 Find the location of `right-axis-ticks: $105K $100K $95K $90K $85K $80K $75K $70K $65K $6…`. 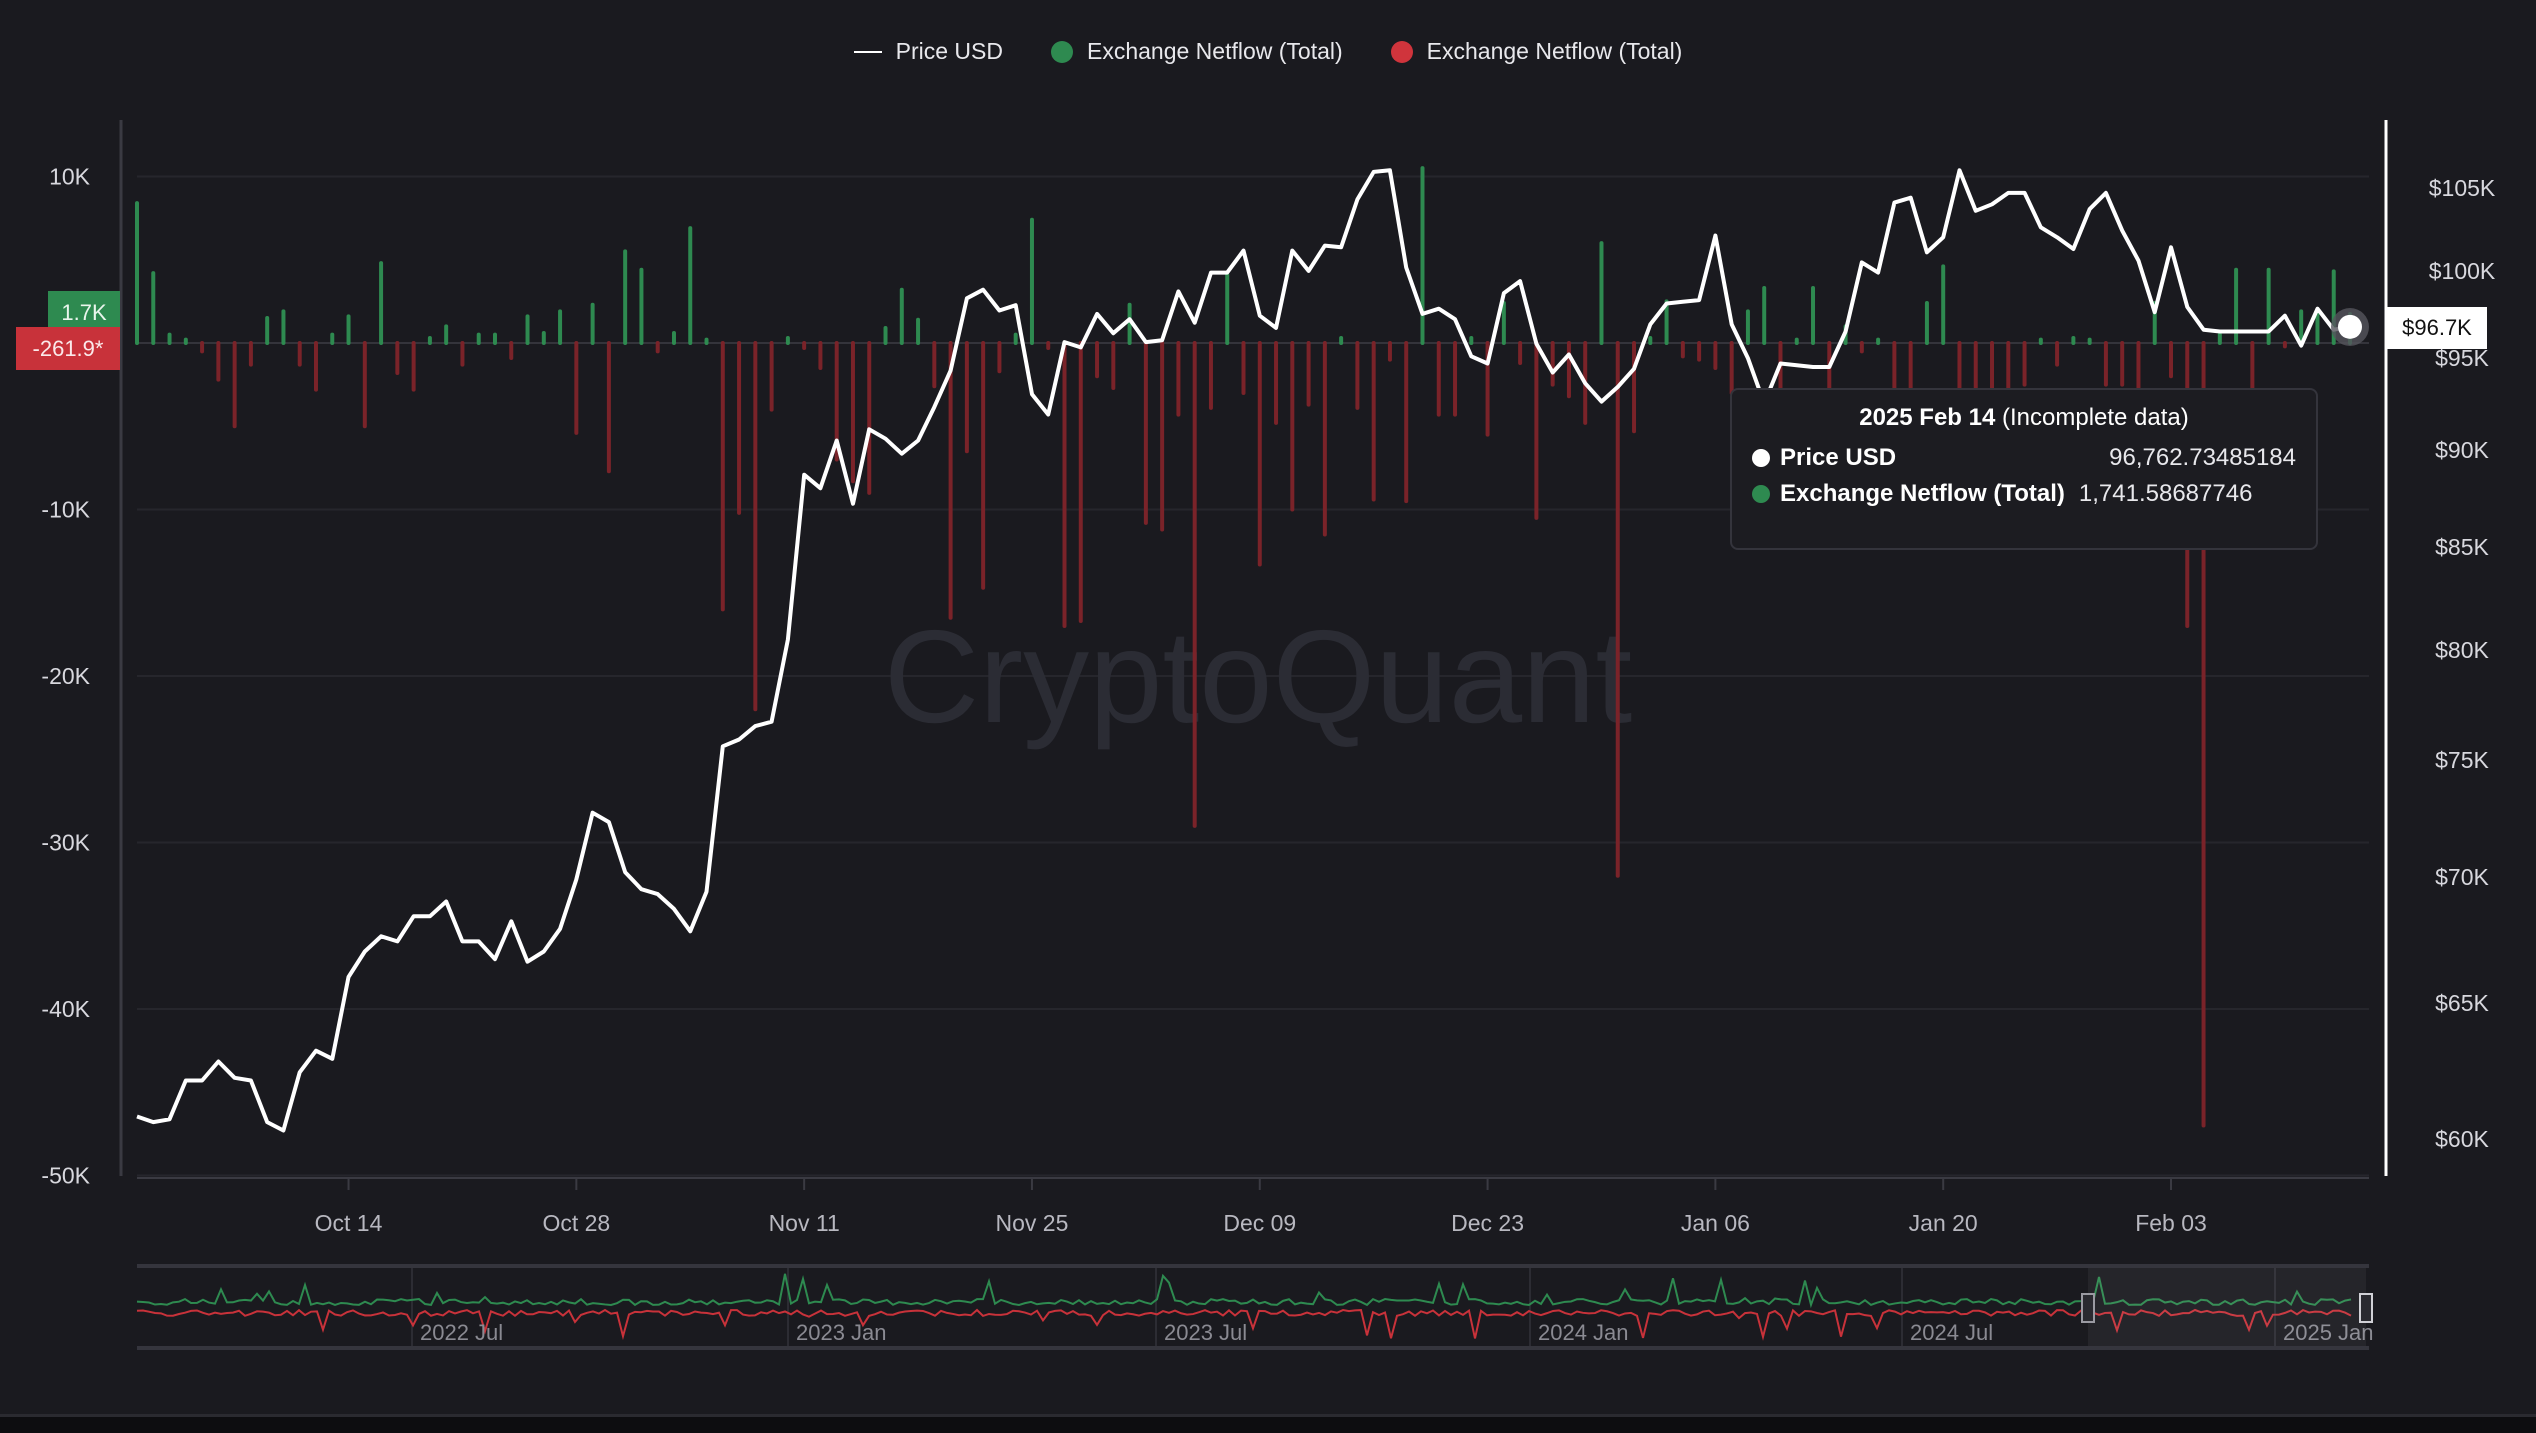

right-axis-ticks: $105K $100K $95K $90K $85K $80K $75K $70K $65K $6… is located at coordinates (2462, 663).